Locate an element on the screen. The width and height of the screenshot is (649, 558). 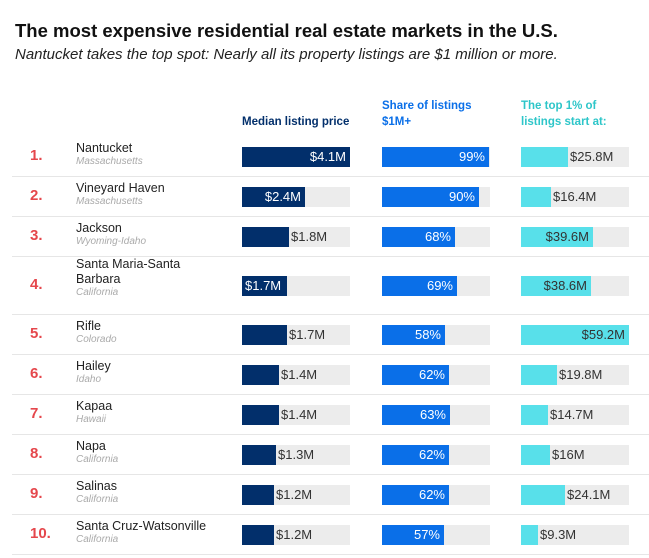
median-value-label: $1.3M is located at coordinates (296, 454).